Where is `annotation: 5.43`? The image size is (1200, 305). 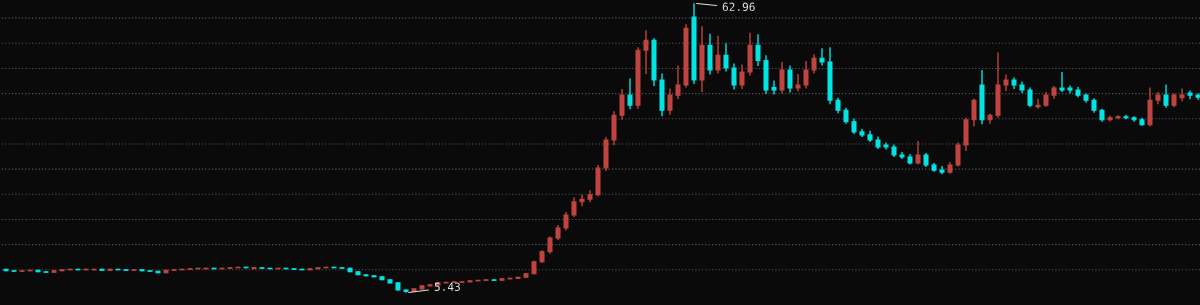 annotation: 5.43 is located at coordinates (447, 286).